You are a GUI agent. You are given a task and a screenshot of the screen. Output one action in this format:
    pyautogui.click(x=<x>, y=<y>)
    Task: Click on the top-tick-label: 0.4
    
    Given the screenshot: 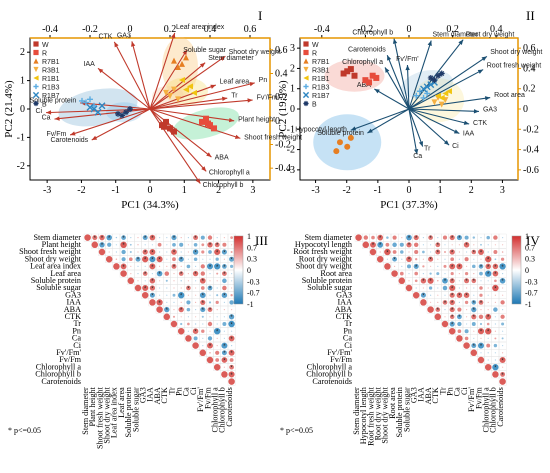 What is the action you would take?
    pyautogui.click(x=210, y=29)
    